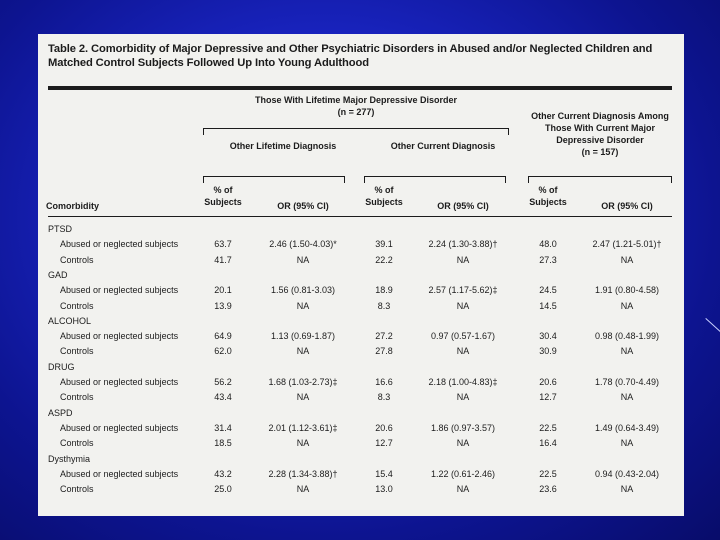 The height and width of the screenshot is (540, 720). I want to click on table-cell: 22.2, so click(384, 259).